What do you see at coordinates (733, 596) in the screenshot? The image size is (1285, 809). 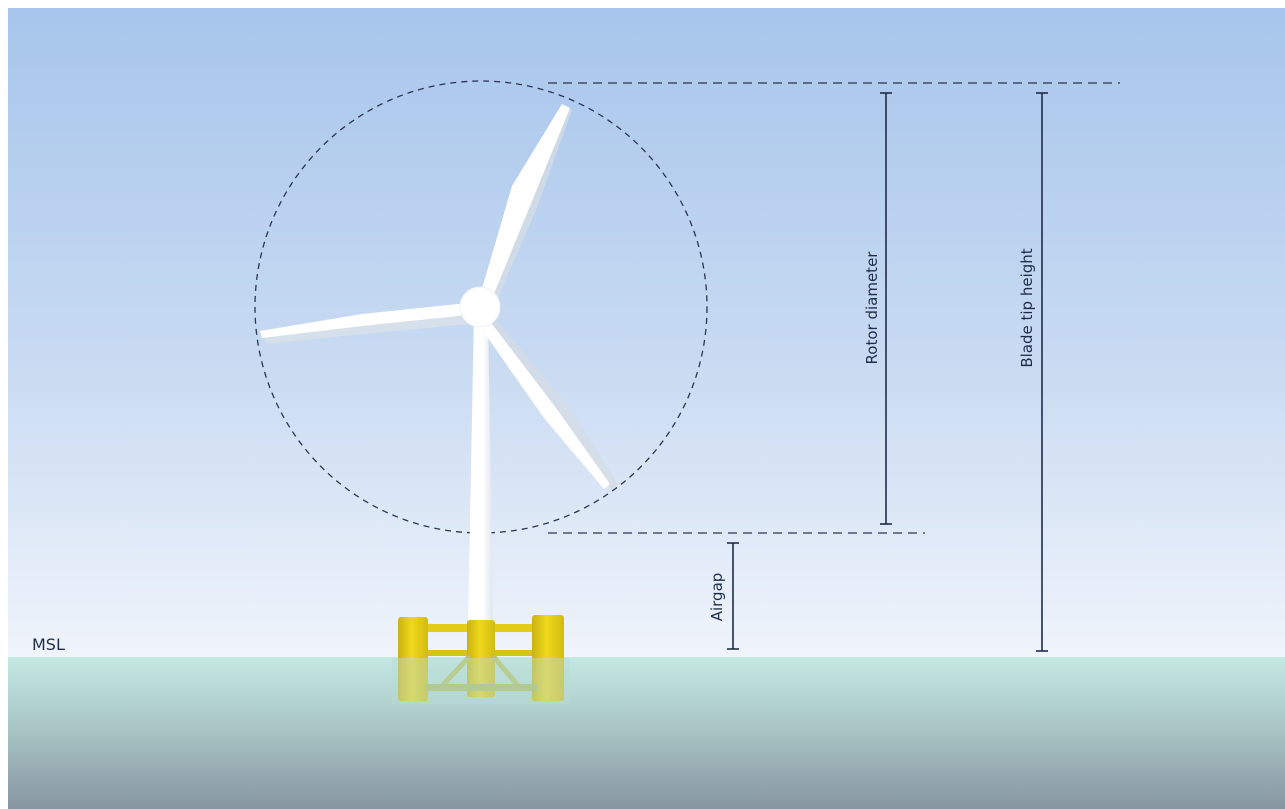 I see `airgap-dimension` at bounding box center [733, 596].